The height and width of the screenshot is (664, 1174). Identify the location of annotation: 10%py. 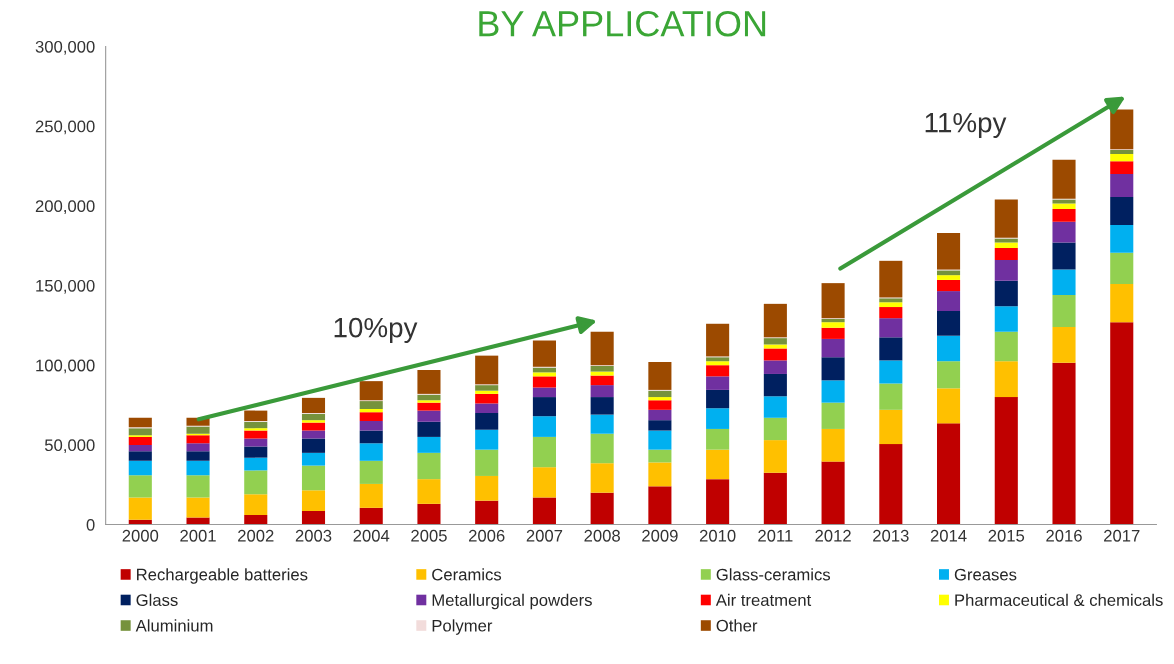
(376, 330).